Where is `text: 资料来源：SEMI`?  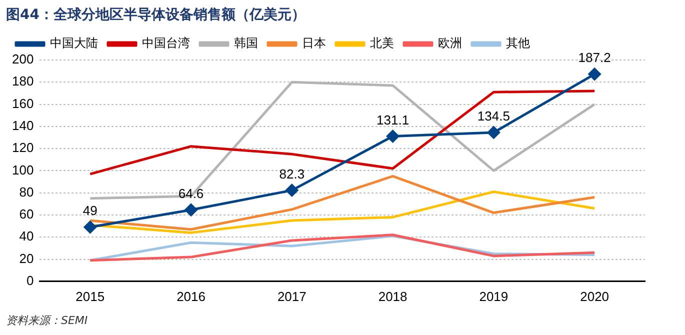 text: 资料来源：SEMI is located at coordinates (47, 320).